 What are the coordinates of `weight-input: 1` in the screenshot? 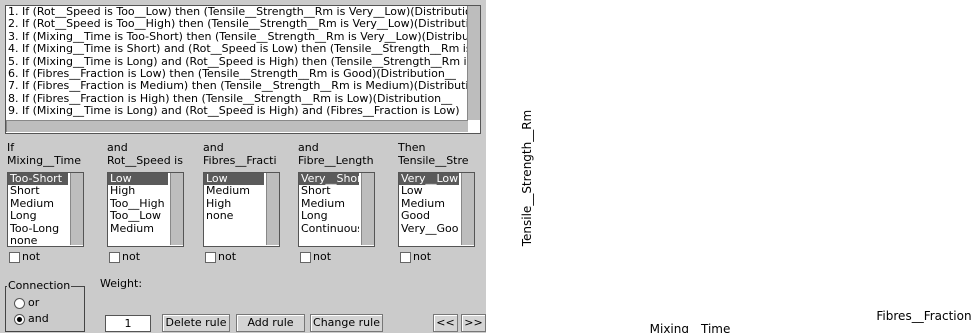 It's located at (128, 323).